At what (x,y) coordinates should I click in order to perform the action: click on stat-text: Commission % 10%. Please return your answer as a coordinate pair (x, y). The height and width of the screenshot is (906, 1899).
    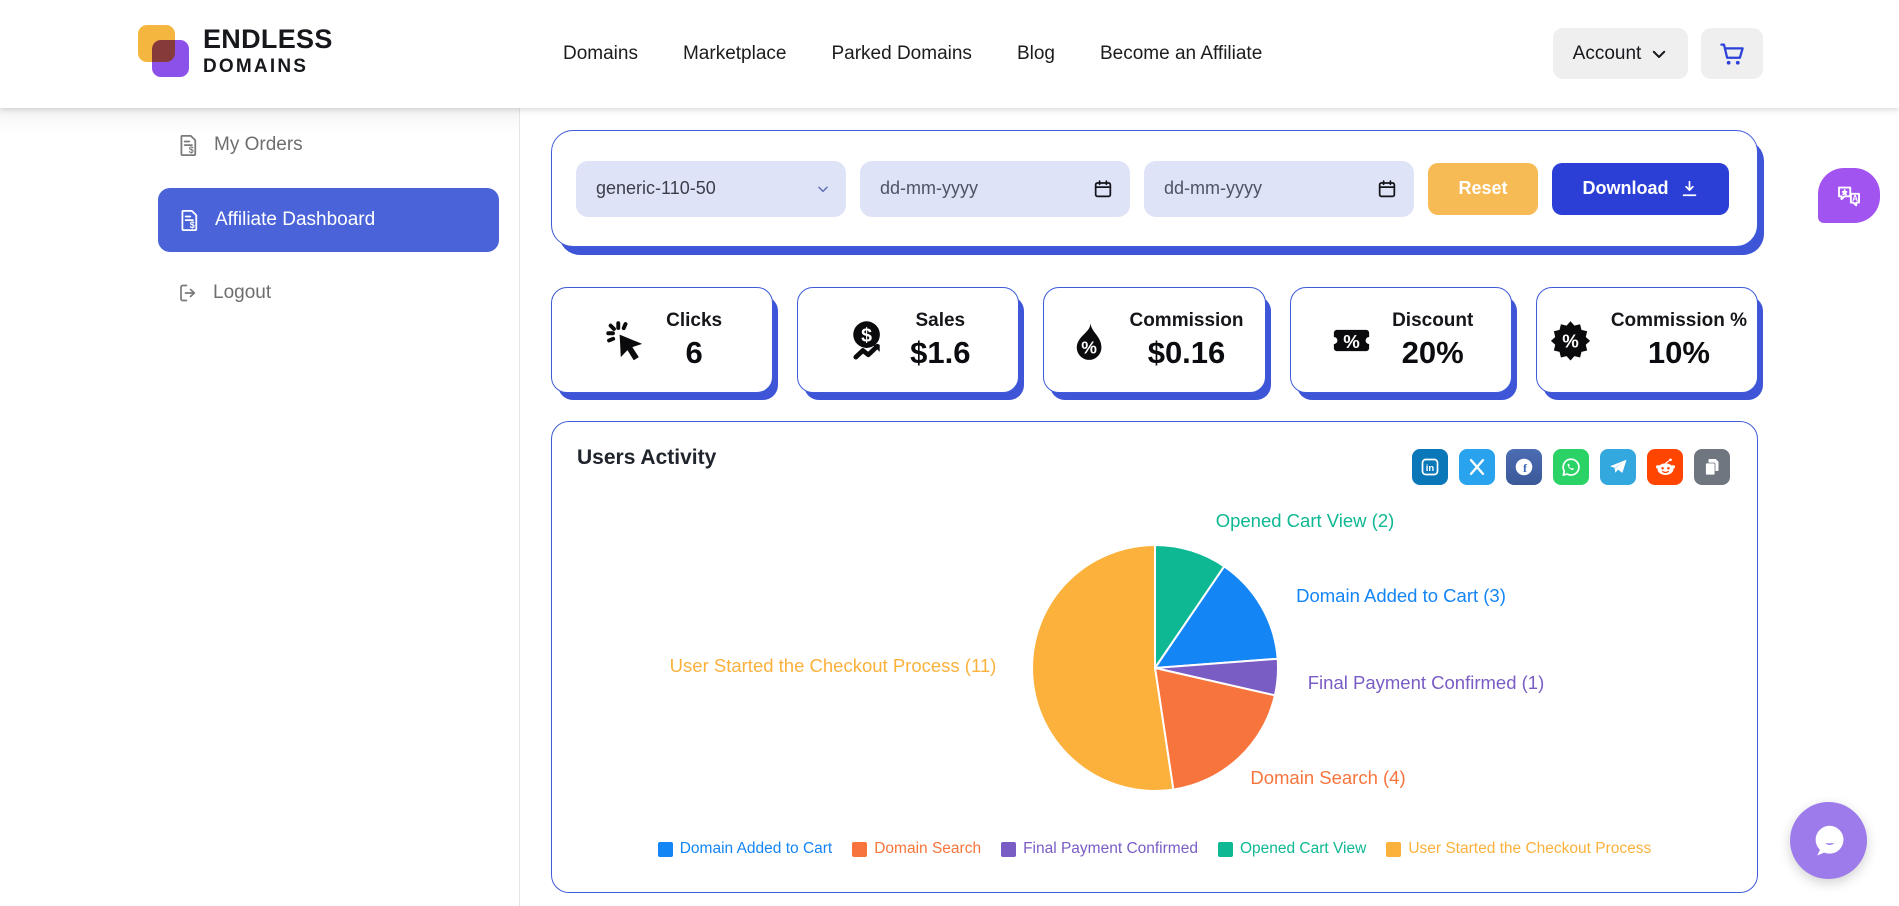
    Looking at the image, I should click on (1679, 340).